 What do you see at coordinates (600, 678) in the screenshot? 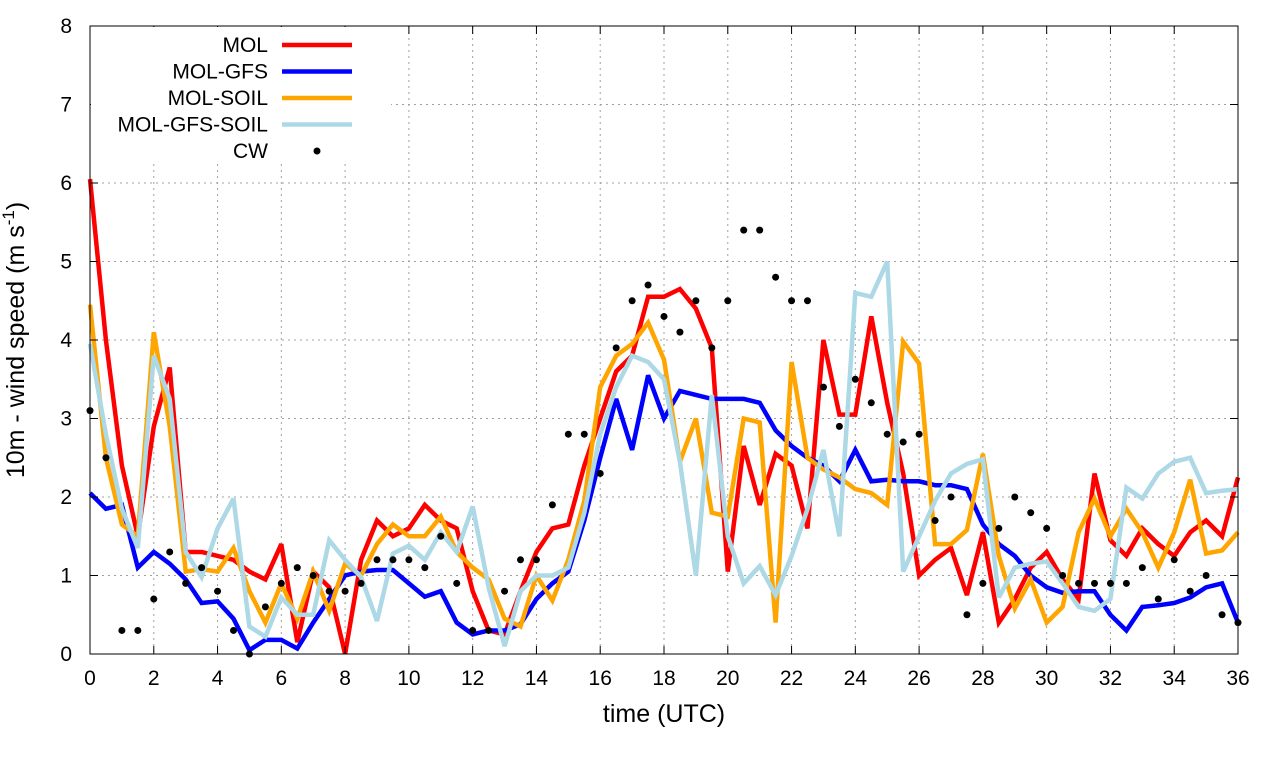
I see `x-tick-label: 16` at bounding box center [600, 678].